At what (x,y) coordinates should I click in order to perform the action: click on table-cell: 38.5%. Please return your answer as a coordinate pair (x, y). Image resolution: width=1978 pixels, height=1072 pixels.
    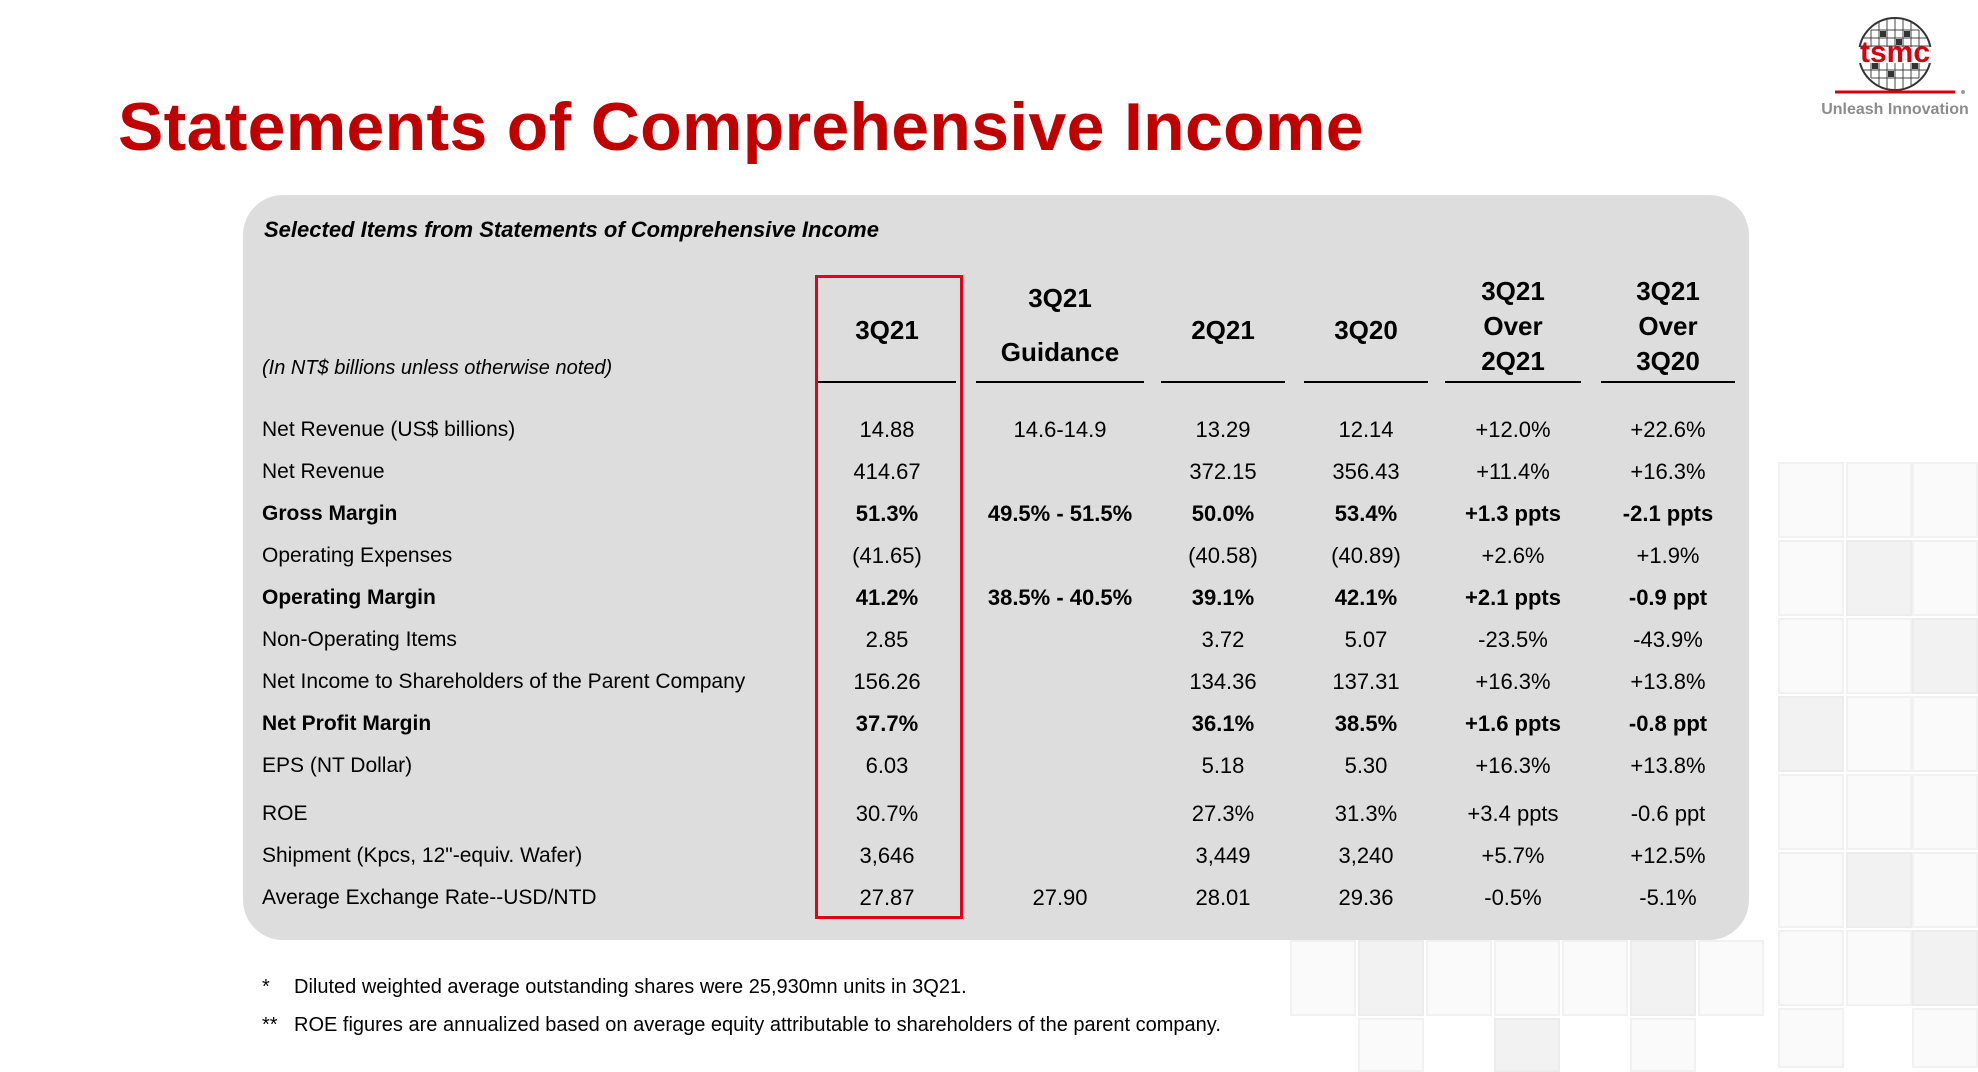
    Looking at the image, I should click on (1366, 723).